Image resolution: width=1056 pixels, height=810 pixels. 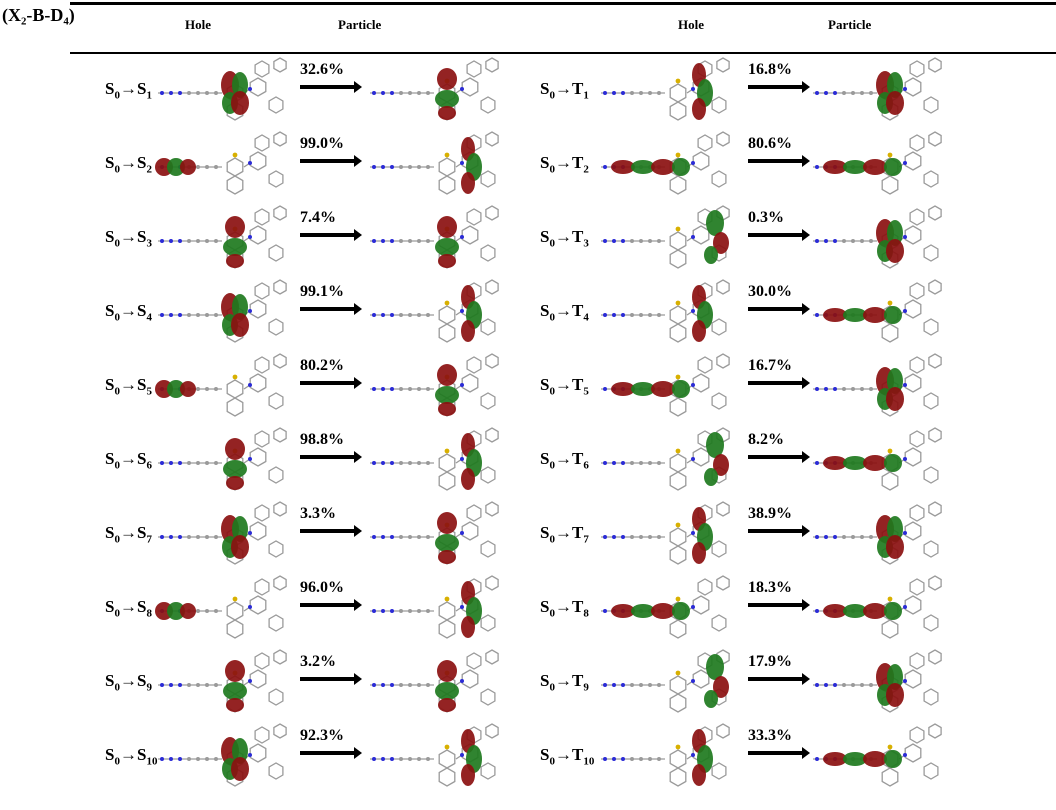 What do you see at coordinates (564, 682) in the screenshot?
I see `transition-label: S0→T9` at bounding box center [564, 682].